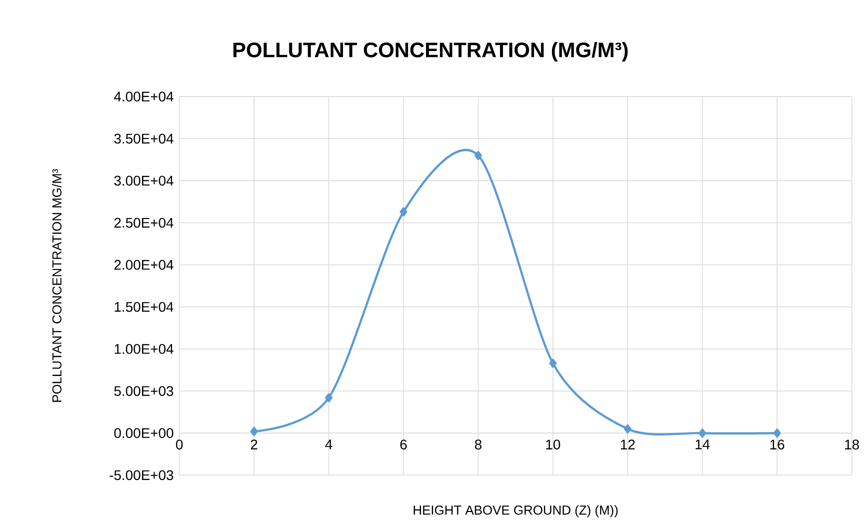 Image resolution: width=864 pixels, height=527 pixels. Describe the element at coordinates (144, 391) in the screenshot. I see `y-tick-label: 5.00E+03` at that location.